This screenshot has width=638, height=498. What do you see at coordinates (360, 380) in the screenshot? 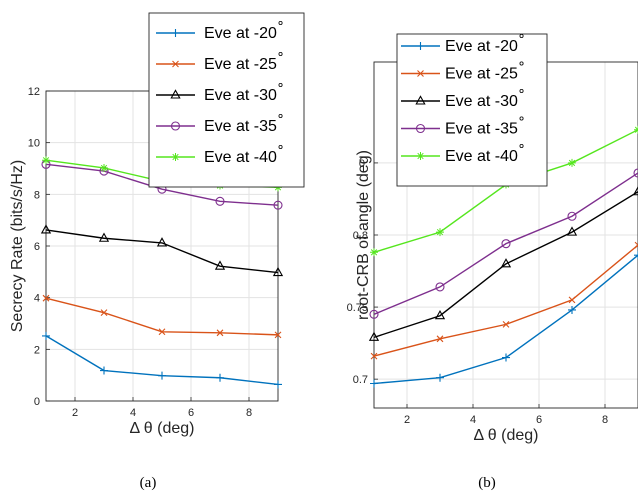
I see `y-tick-label: 0.7` at bounding box center [360, 380].